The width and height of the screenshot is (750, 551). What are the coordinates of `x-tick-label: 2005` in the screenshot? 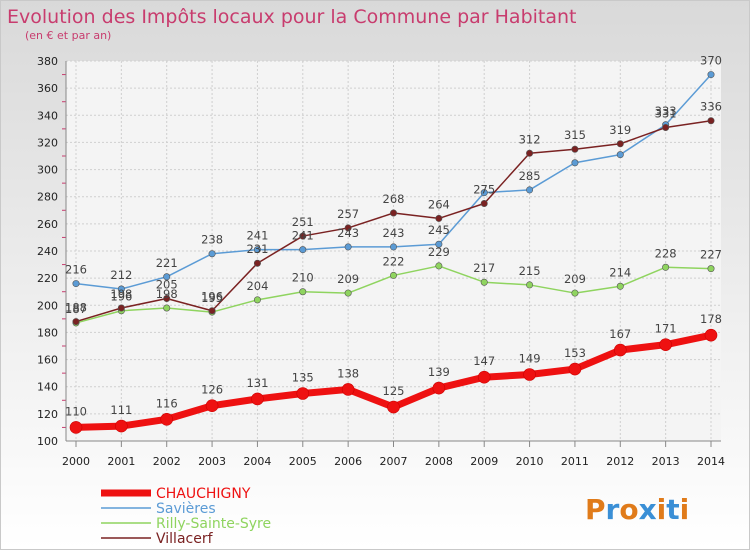 It's located at (303, 461).